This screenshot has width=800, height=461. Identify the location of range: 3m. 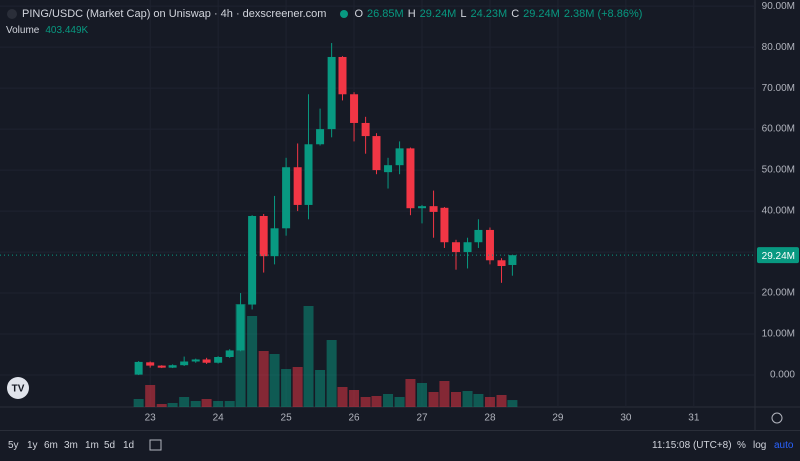
(71, 445).